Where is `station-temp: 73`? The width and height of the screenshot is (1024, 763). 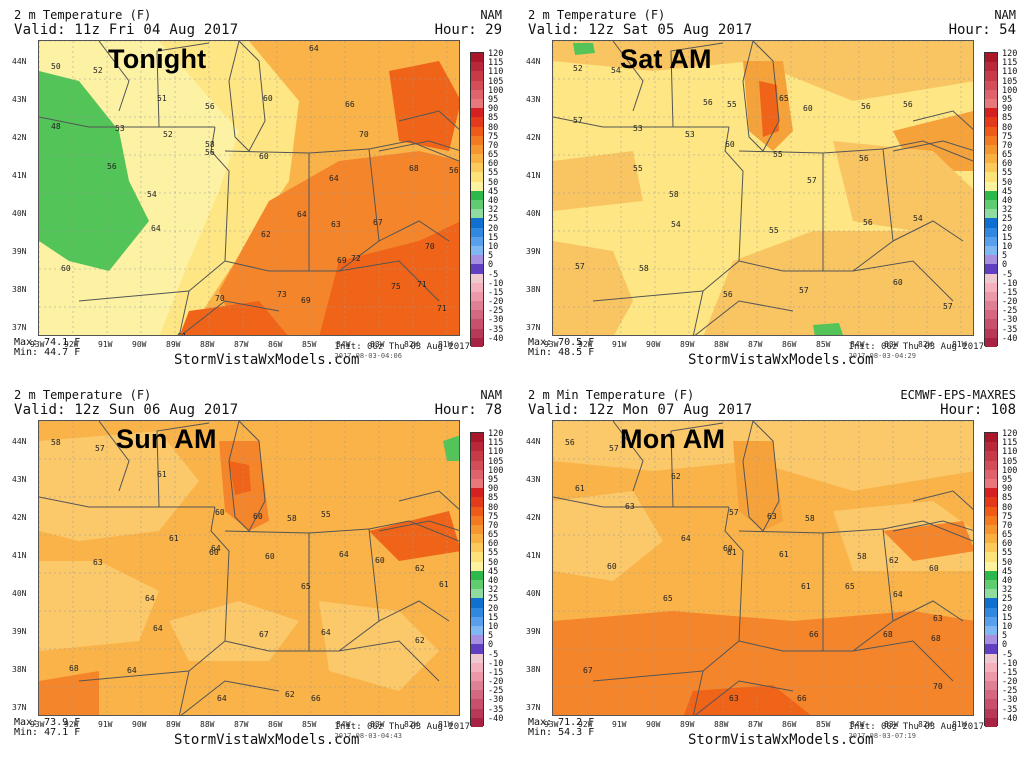
station-temp: 73 is located at coordinates (282, 294).